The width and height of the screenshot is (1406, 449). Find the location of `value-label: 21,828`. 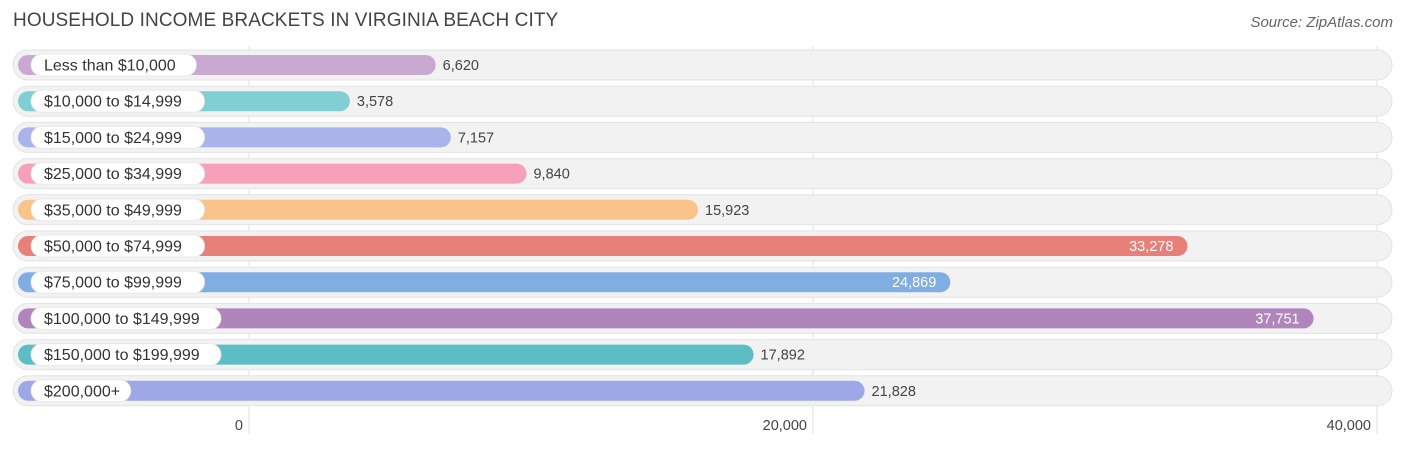

value-label: 21,828 is located at coordinates (894, 392).